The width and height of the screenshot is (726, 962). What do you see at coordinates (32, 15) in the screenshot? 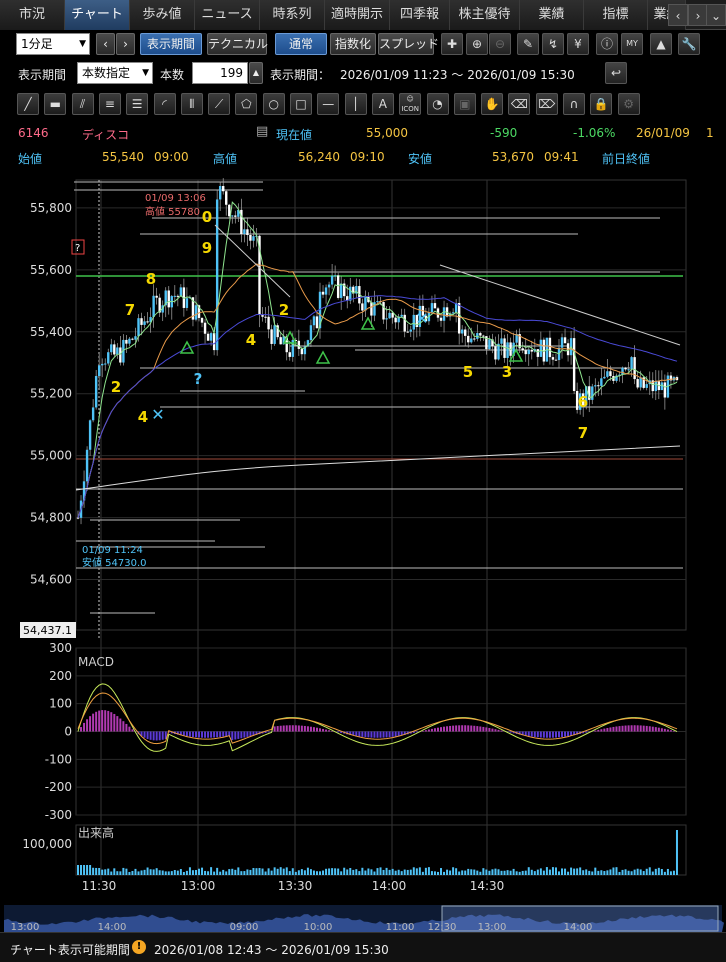
I see `tab-market: 市況` at bounding box center [32, 15].